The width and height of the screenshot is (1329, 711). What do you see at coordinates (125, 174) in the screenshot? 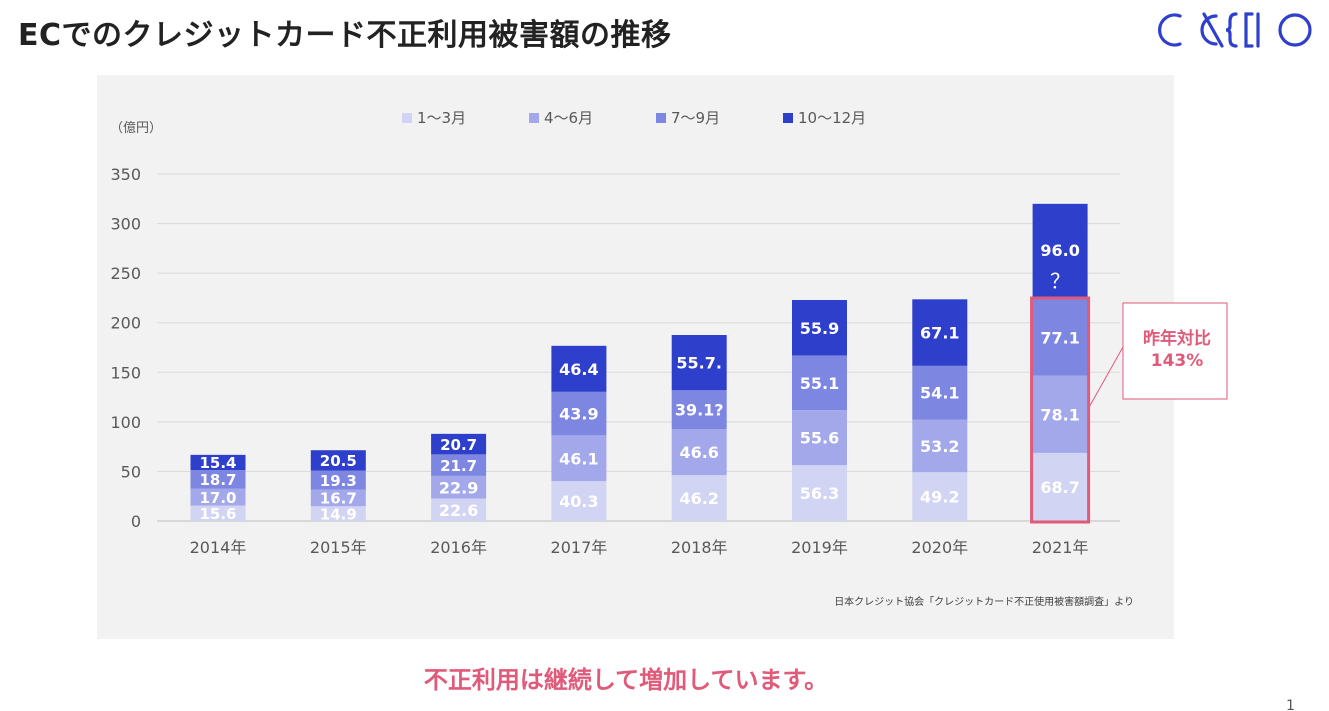
I see `y-tick-label: 350` at bounding box center [125, 174].